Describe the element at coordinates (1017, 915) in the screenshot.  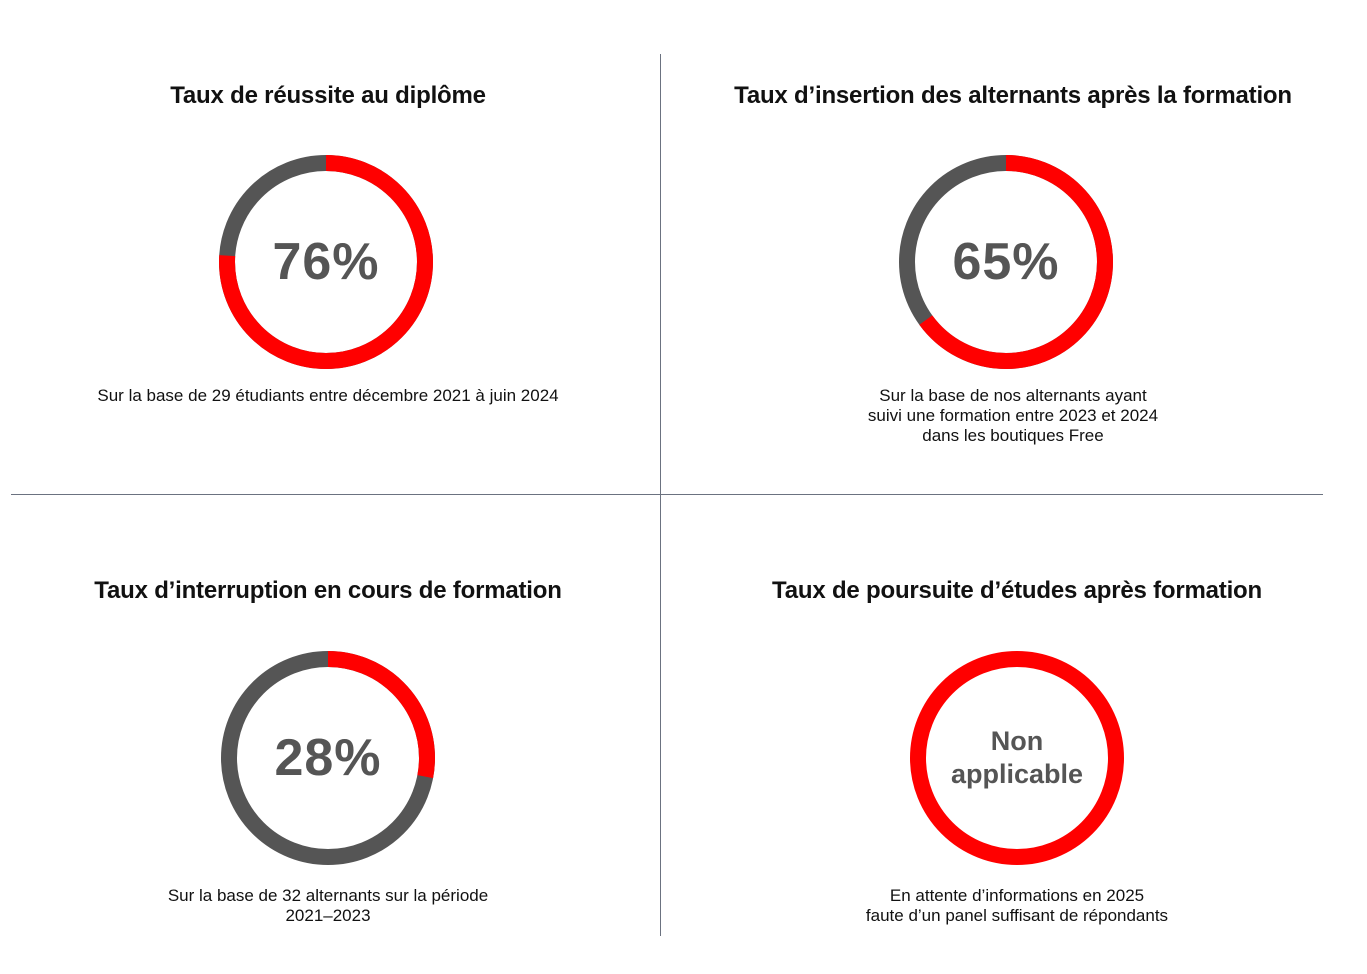
I see `caption-line: faute d’un panel suffisant de répondants` at that location.